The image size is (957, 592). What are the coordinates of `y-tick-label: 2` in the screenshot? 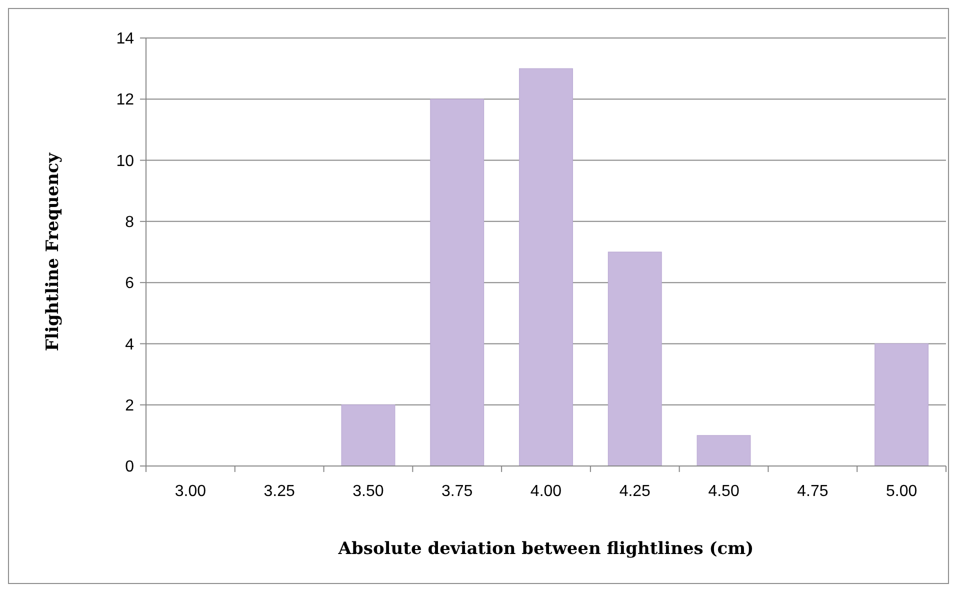 It's located at (129, 405).